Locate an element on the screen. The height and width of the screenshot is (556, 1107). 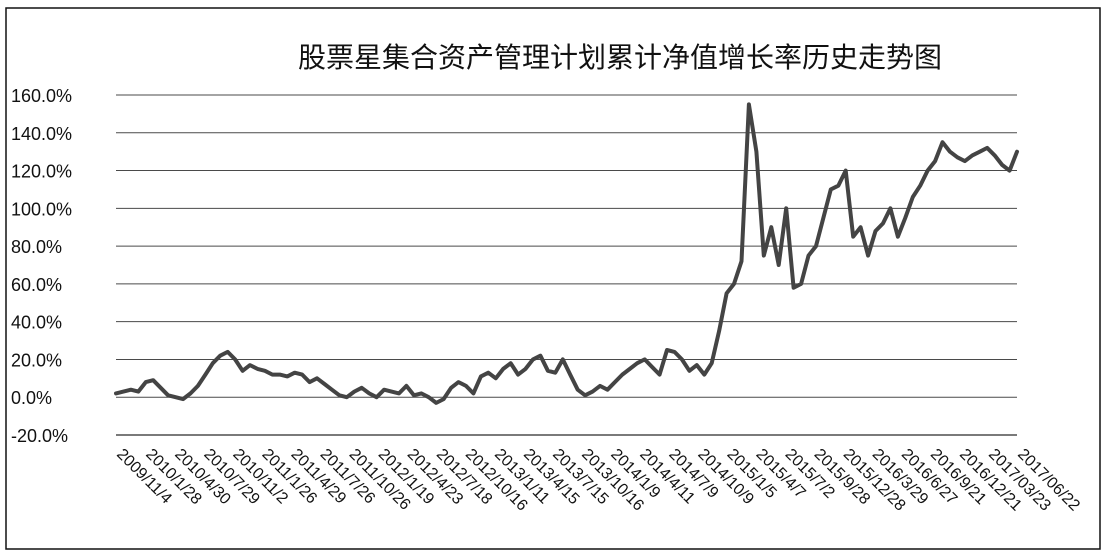
chart-title: 股票星集合资产管理计划累计净值增长率历史走势图 is located at coordinates (620, 57).